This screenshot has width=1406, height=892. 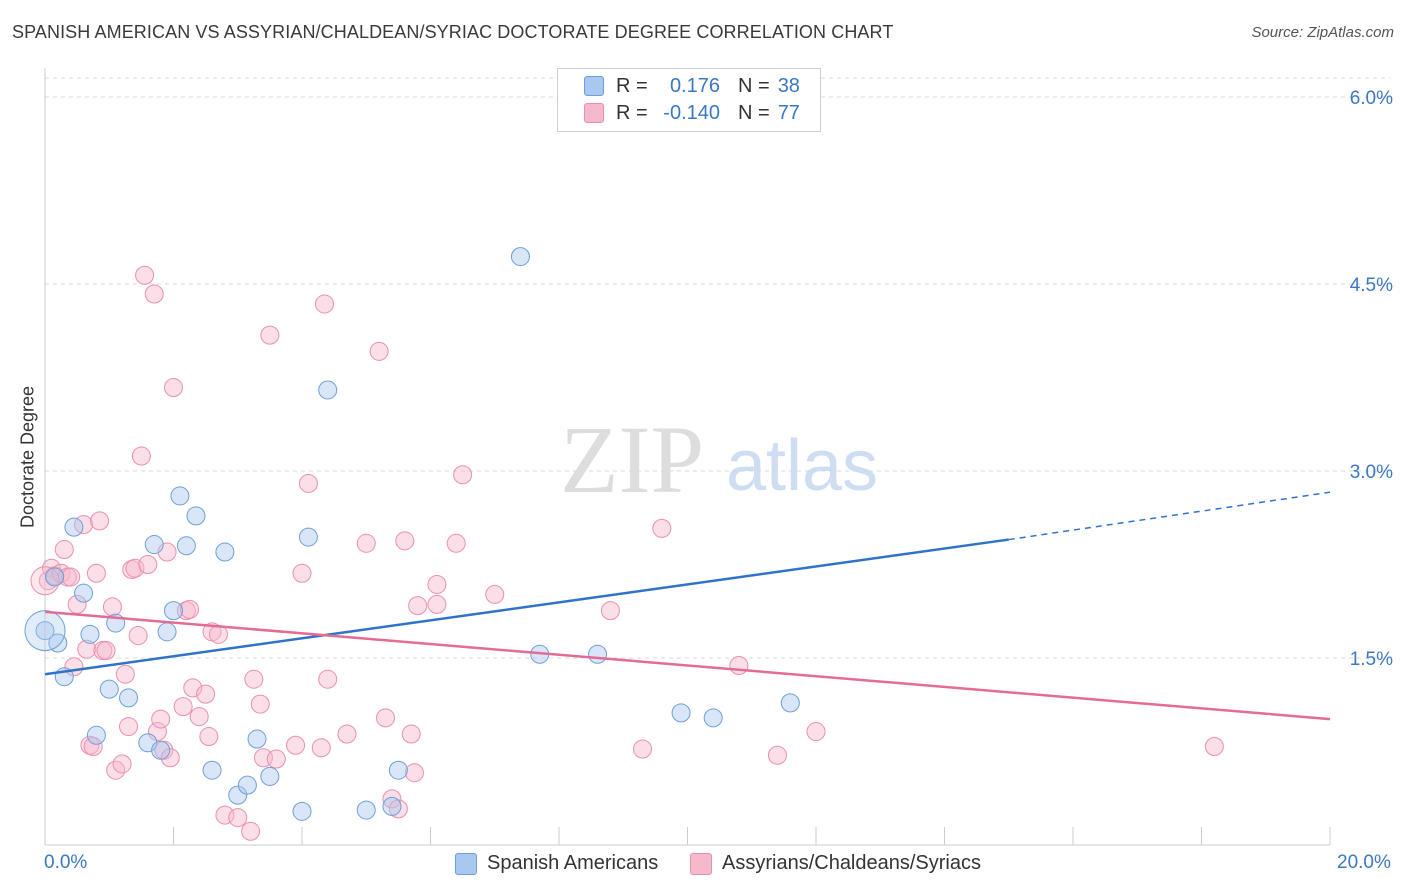 I want to click on y-tick-label-1: 3.0%, so click(x=1371, y=472).